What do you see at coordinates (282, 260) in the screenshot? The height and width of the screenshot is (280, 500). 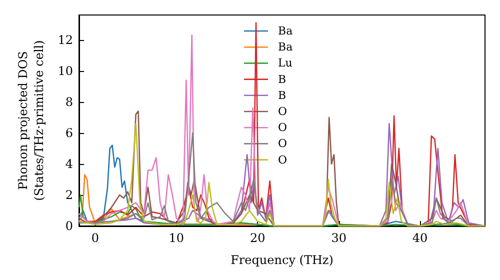 I see `x-axis-title: Frequency (THz)` at bounding box center [282, 260].